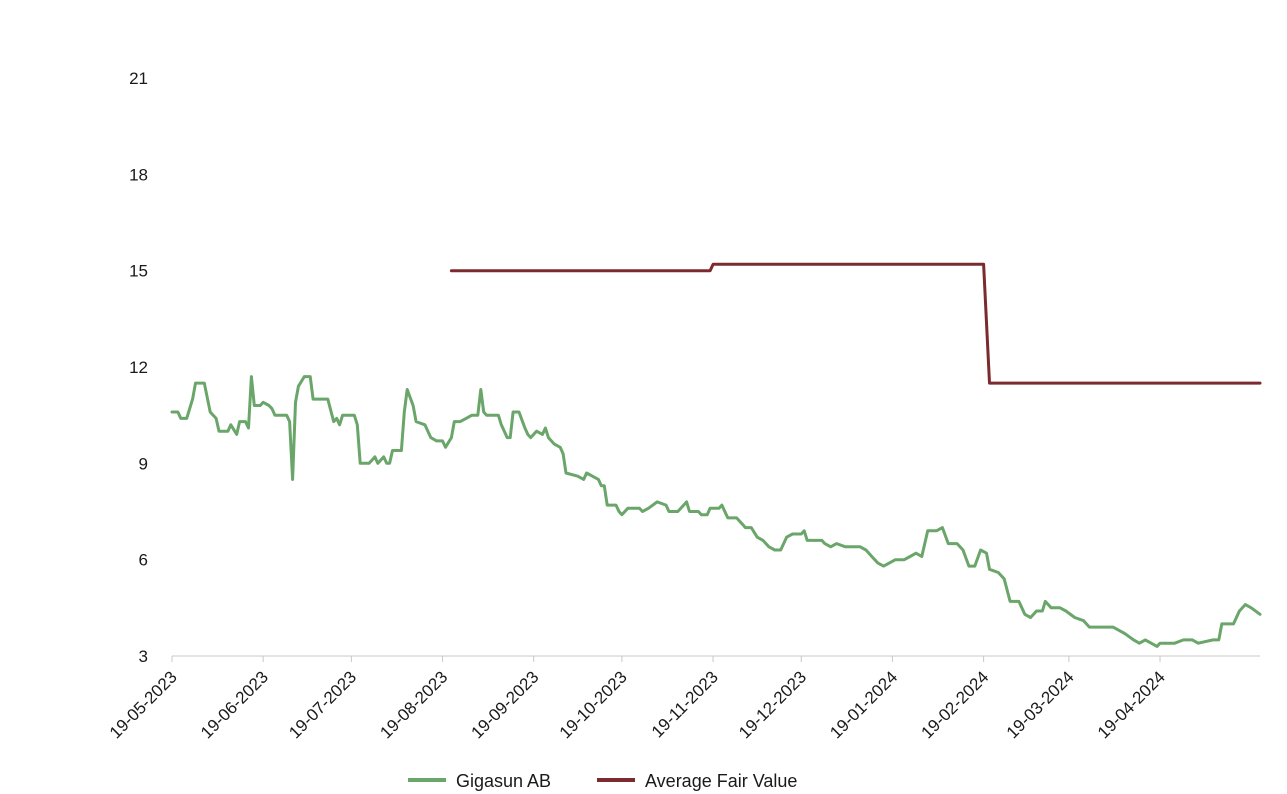  Describe the element at coordinates (143, 656) in the screenshot. I see `y-tick-label: 3` at that location.